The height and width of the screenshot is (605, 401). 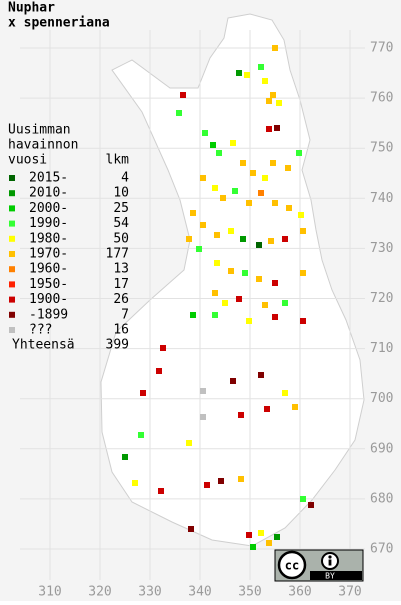 What do you see at coordinates (330, 562) in the screenshot?
I see `by-icon-body` at bounding box center [330, 562].